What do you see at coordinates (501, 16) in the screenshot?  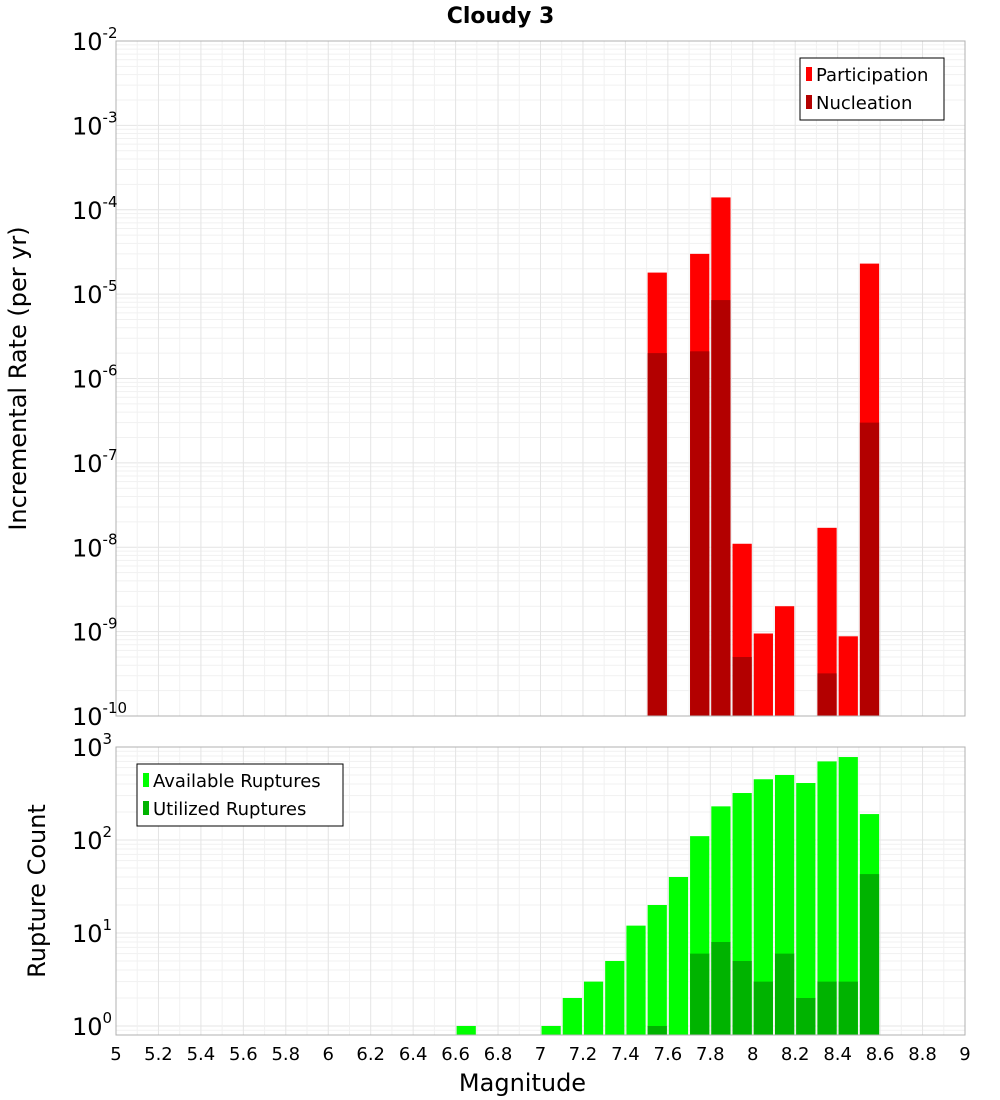 I see `chart-title: Cloudy 3` at bounding box center [501, 16].